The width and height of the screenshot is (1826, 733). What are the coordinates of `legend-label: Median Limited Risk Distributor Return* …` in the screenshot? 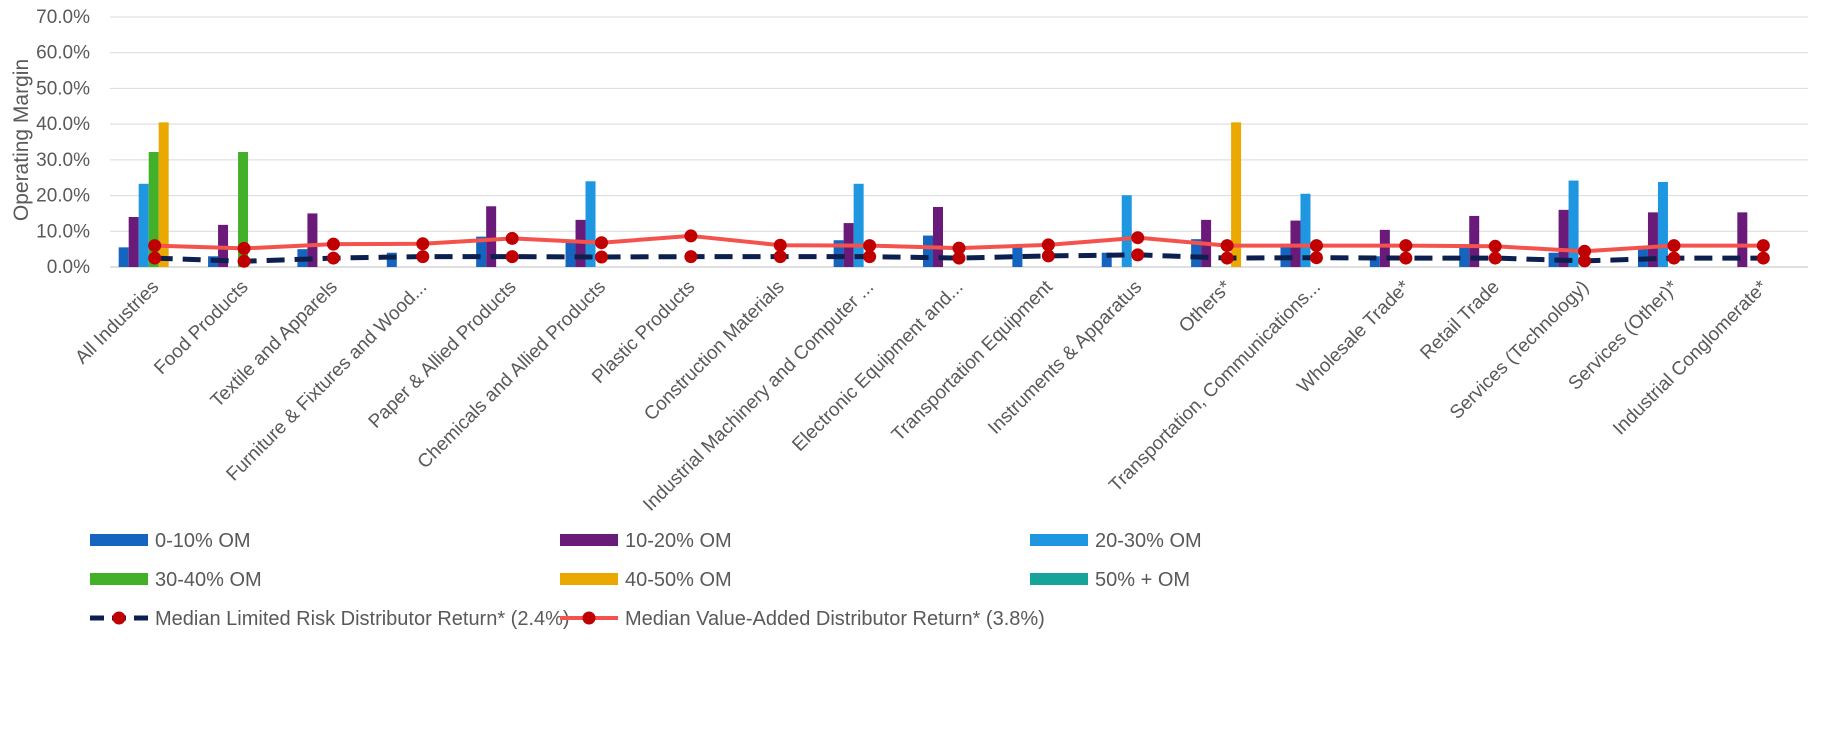 It's located at (362, 619).